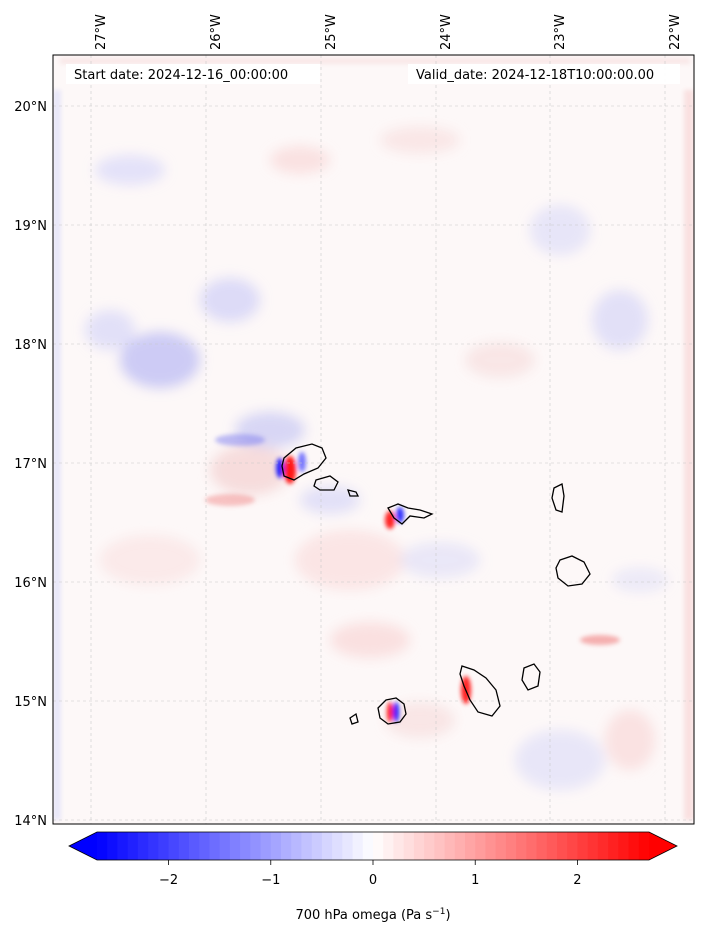 Image resolution: width=703 pixels, height=936 pixels. I want to click on lat-tick-label: 18°N, so click(30, 345).